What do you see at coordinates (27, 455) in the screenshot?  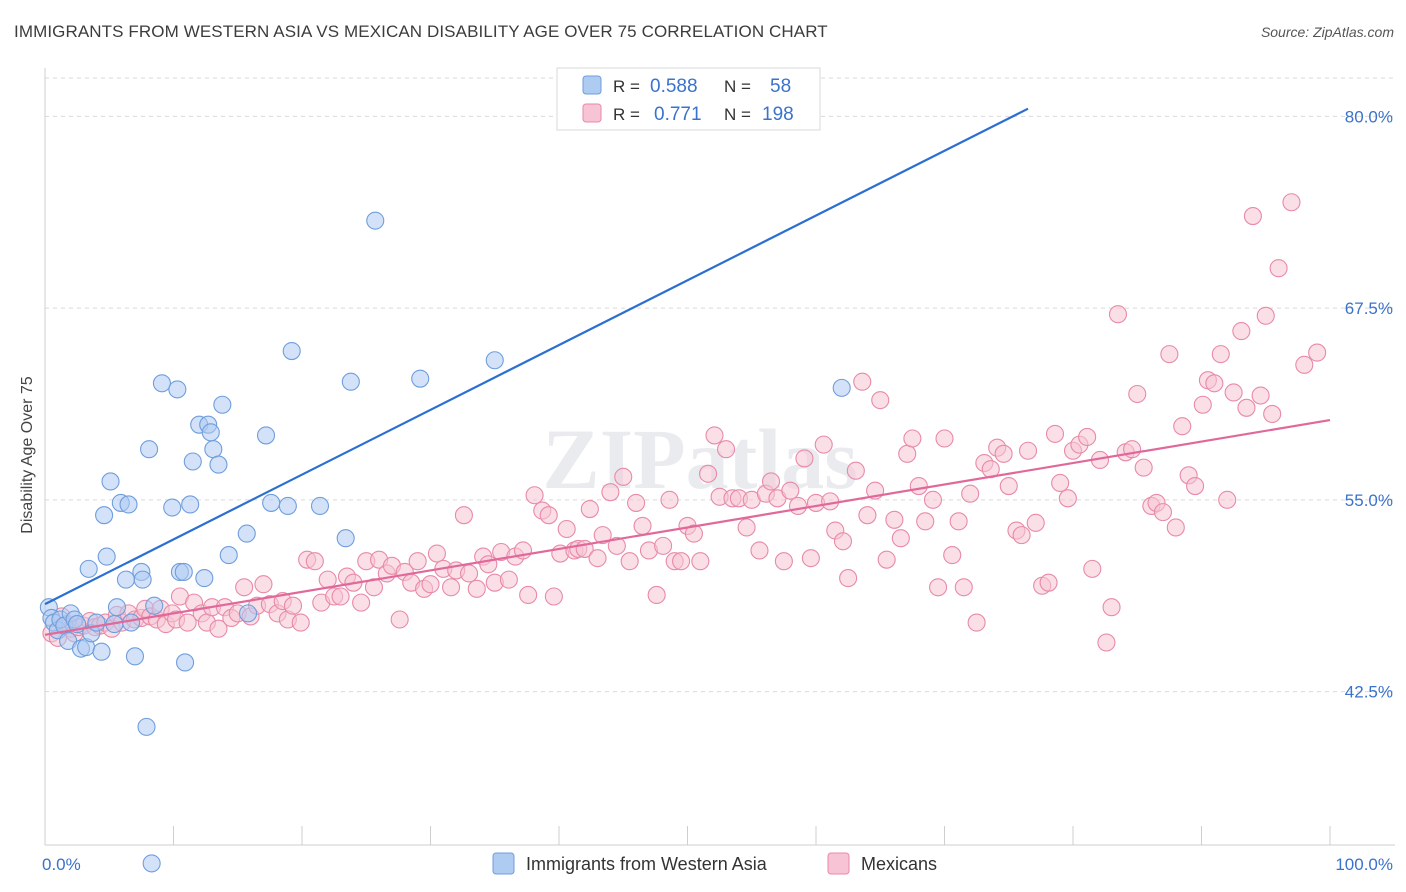 I see `y-axis-title: Disability Age Over 75` at bounding box center [27, 455].